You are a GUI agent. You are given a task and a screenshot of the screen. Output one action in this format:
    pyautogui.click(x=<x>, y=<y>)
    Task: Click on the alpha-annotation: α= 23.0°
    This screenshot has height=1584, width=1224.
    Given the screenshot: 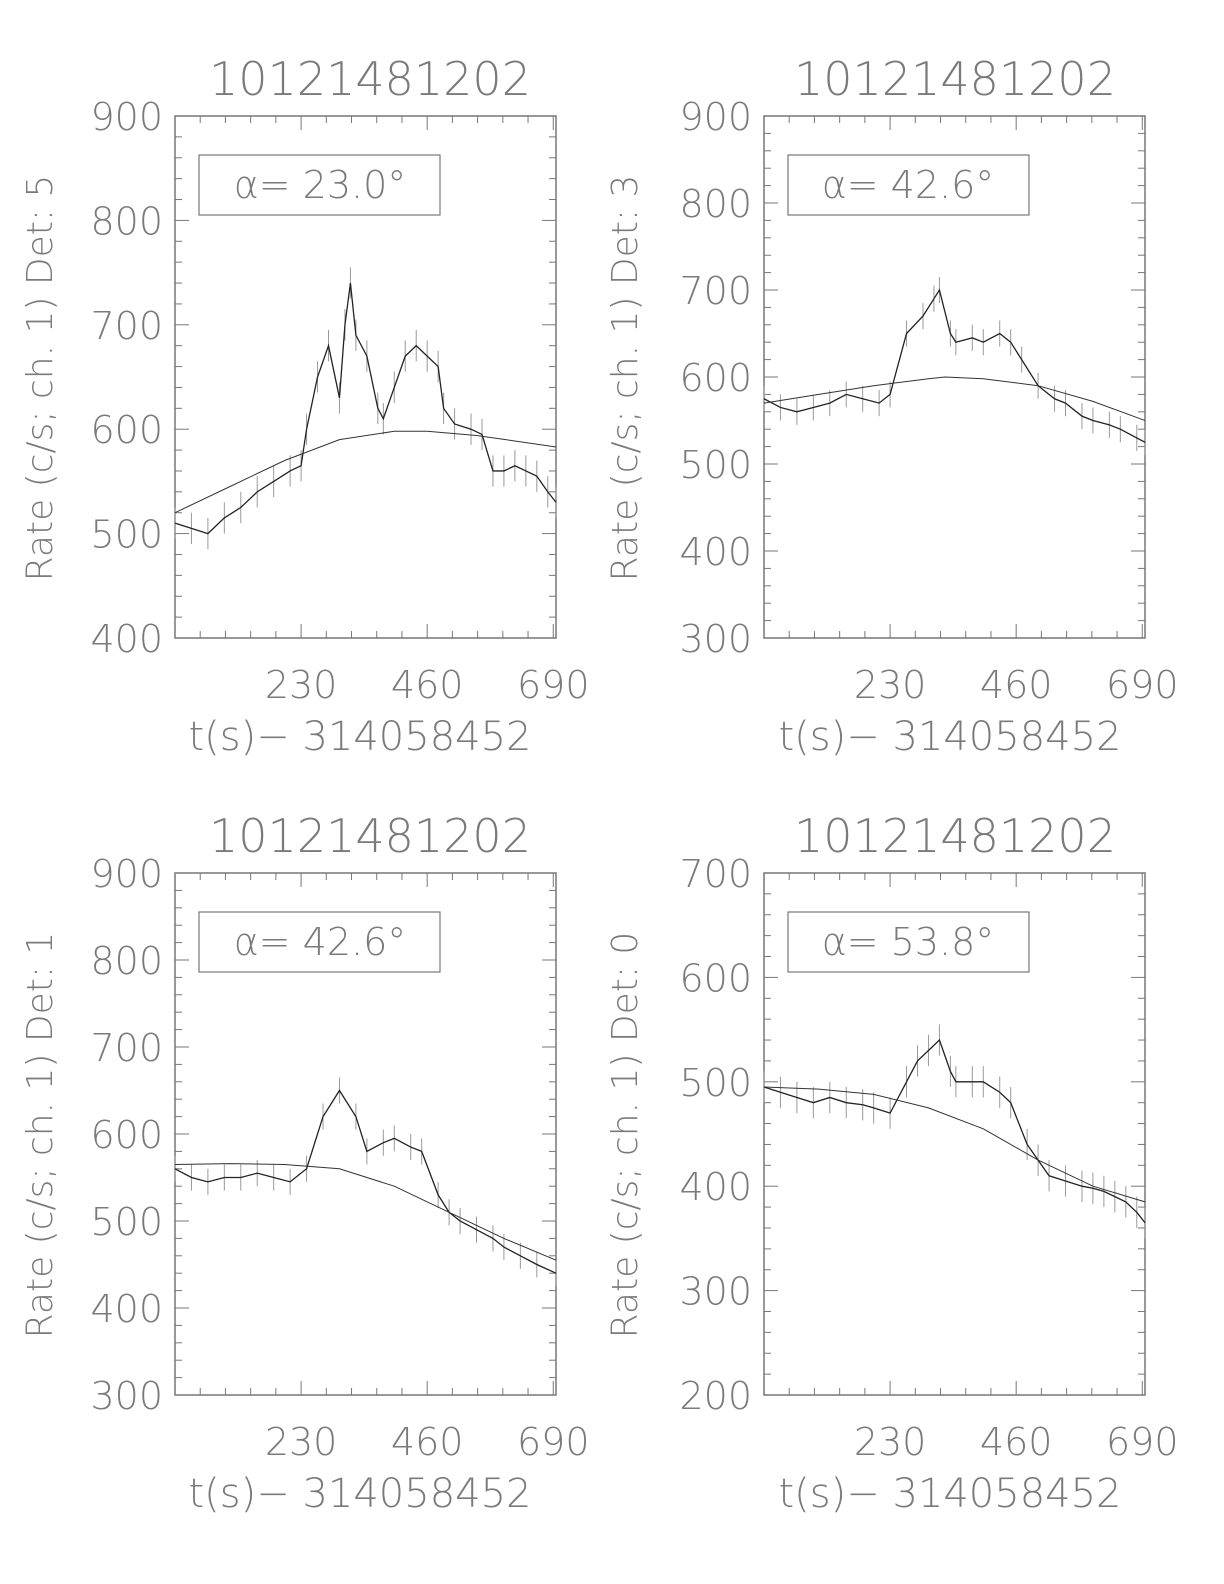 What is the action you would take?
    pyautogui.click(x=320, y=185)
    